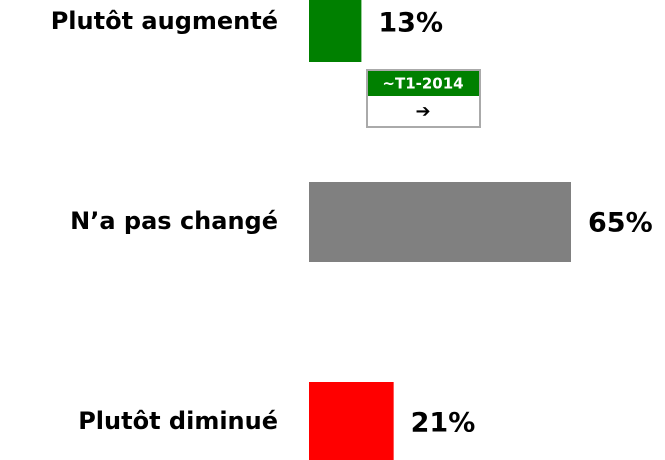 The image size is (665, 460). I want to click on value-label: 65%, so click(620, 223).